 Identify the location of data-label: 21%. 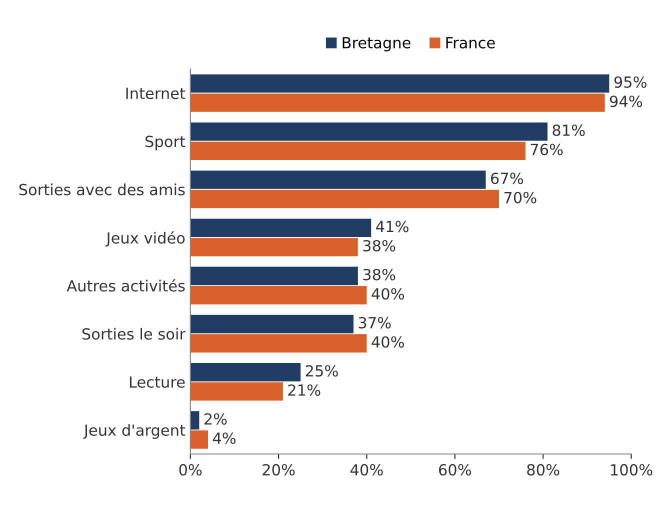
(304, 390).